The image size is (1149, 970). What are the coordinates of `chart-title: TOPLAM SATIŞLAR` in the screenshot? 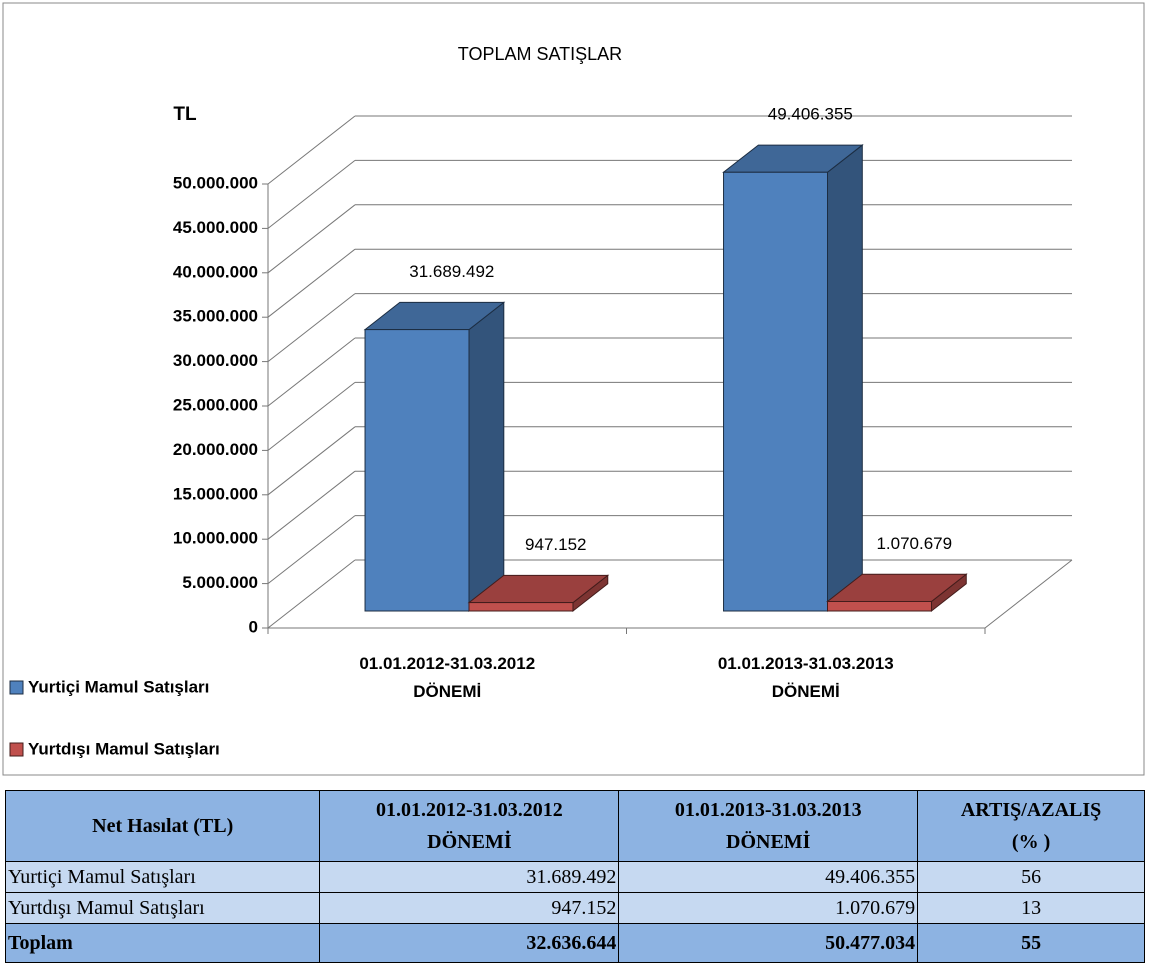 It's located at (540, 54).